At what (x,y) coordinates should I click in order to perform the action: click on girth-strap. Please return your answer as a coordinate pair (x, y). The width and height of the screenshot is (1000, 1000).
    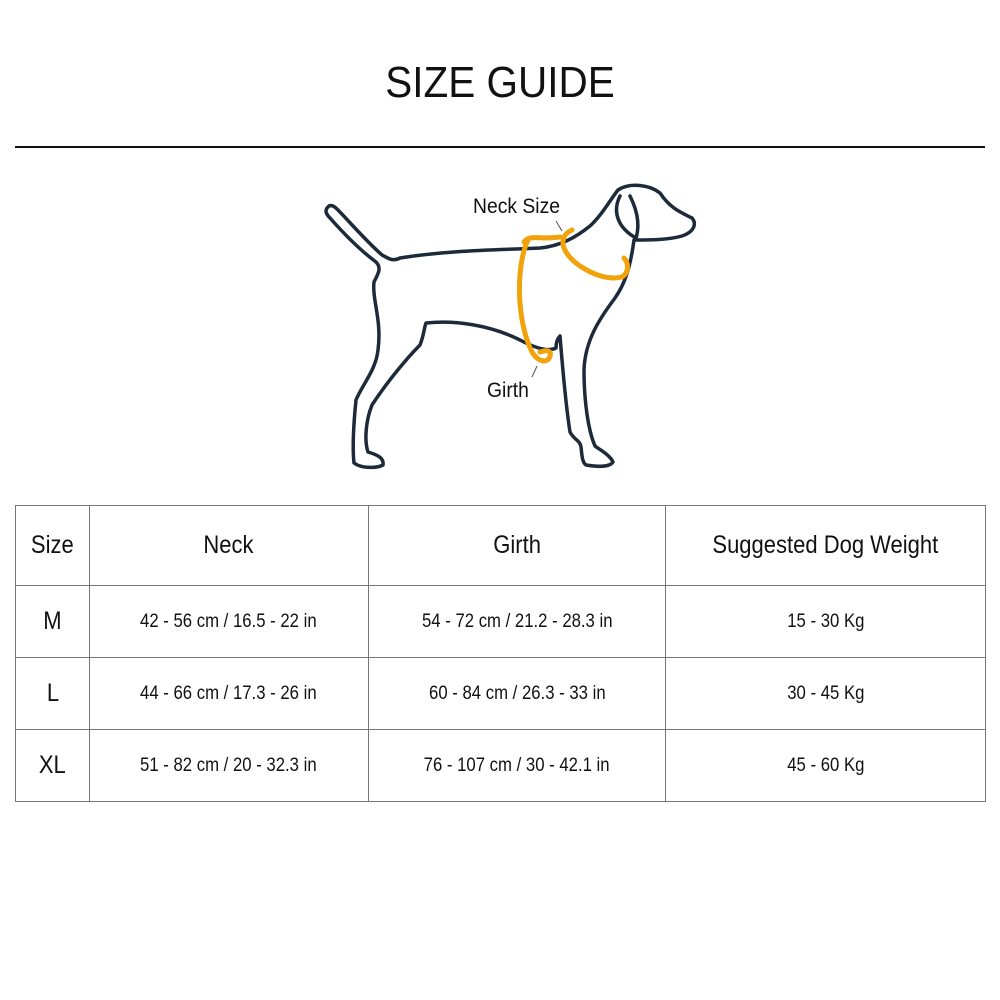
    Looking at the image, I should click on (534, 300).